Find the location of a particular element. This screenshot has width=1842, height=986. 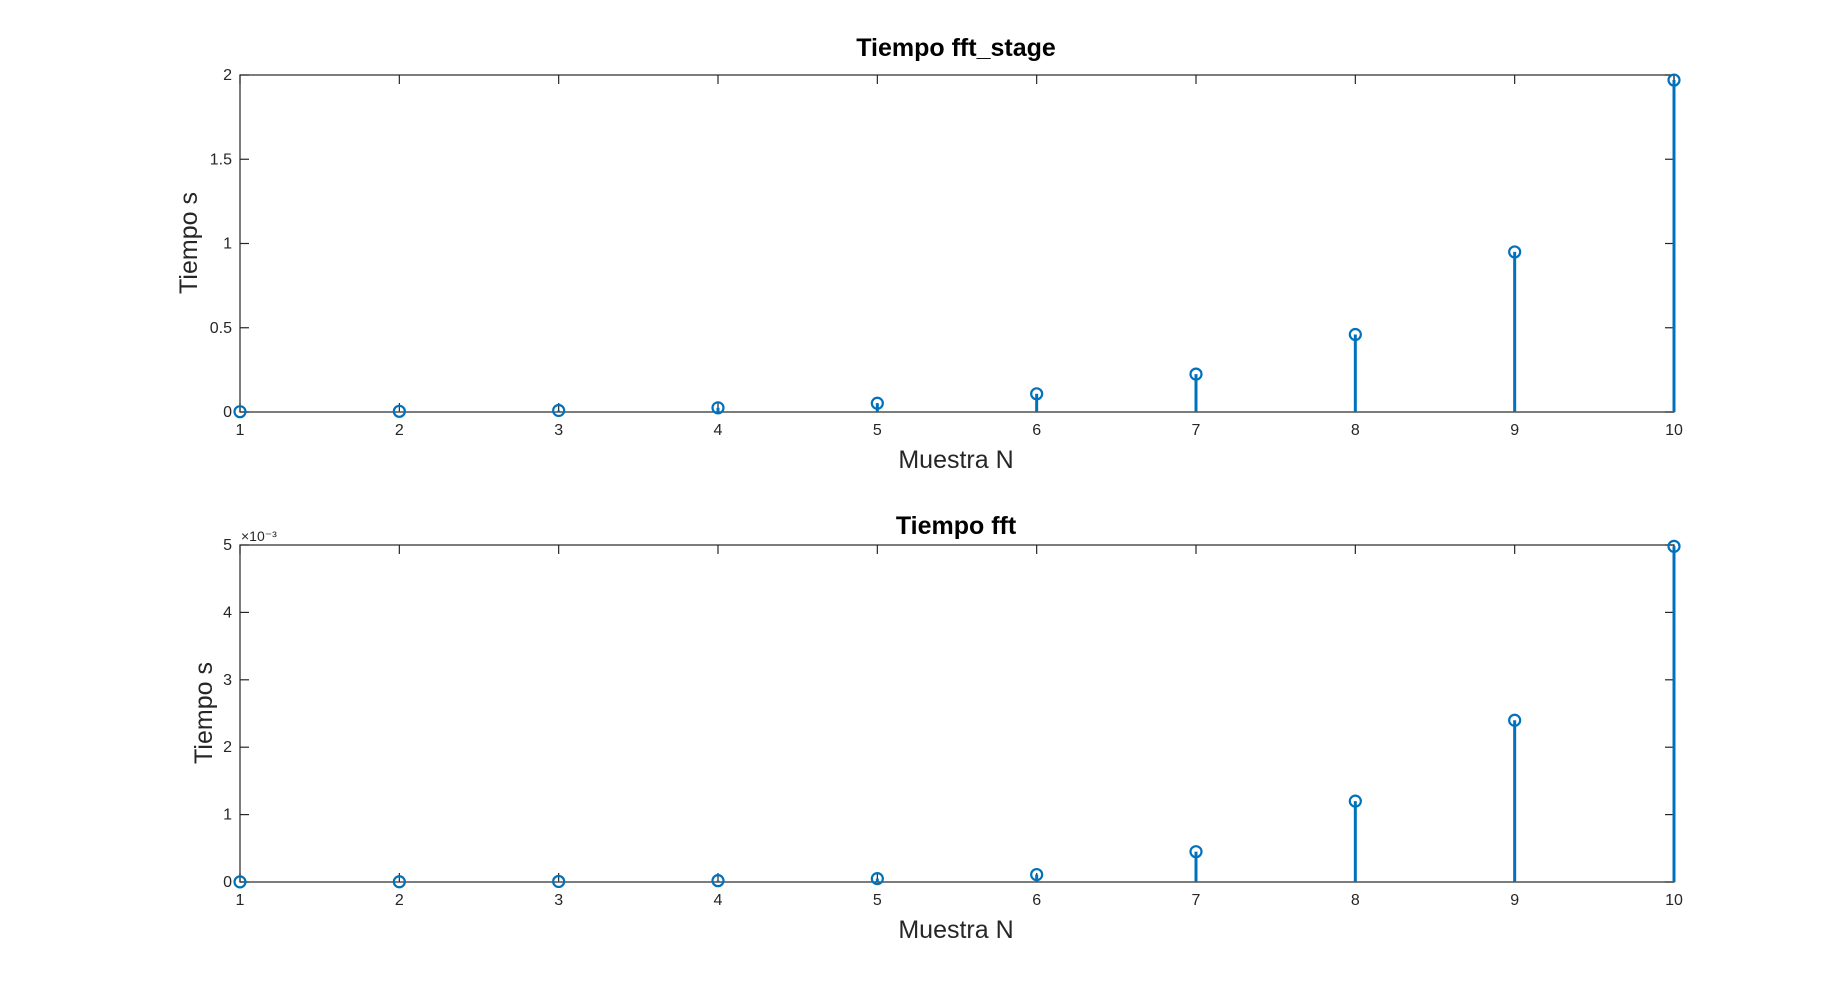

chart-title: Tiempo fft_stage is located at coordinates (956, 48).